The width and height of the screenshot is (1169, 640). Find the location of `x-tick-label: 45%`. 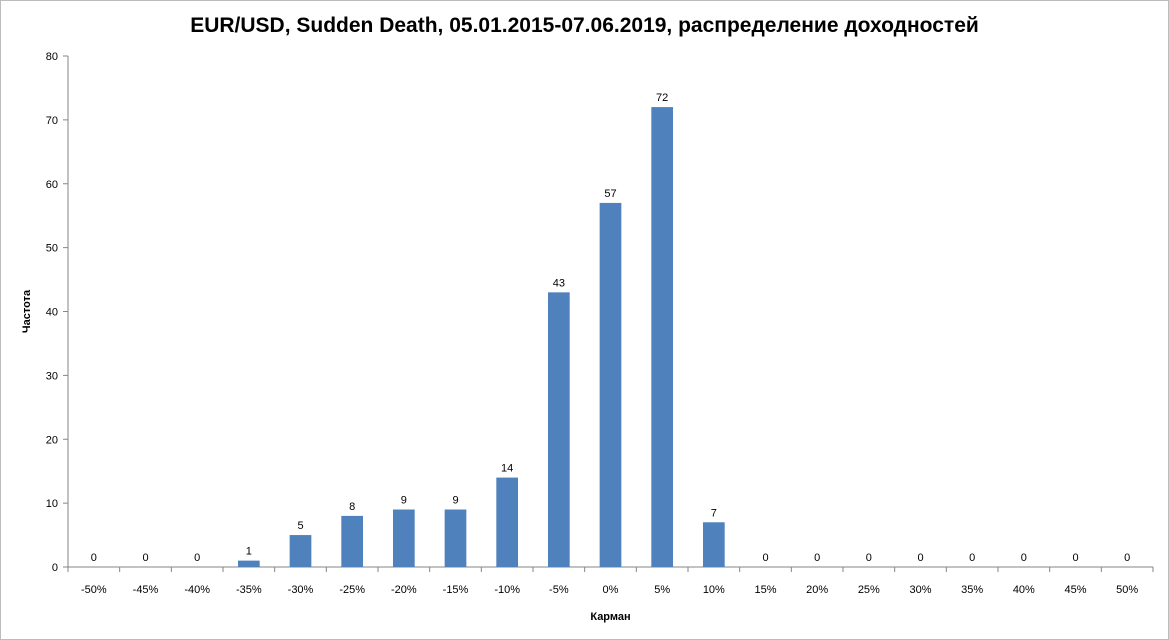

x-tick-label: 45% is located at coordinates (1075, 590).